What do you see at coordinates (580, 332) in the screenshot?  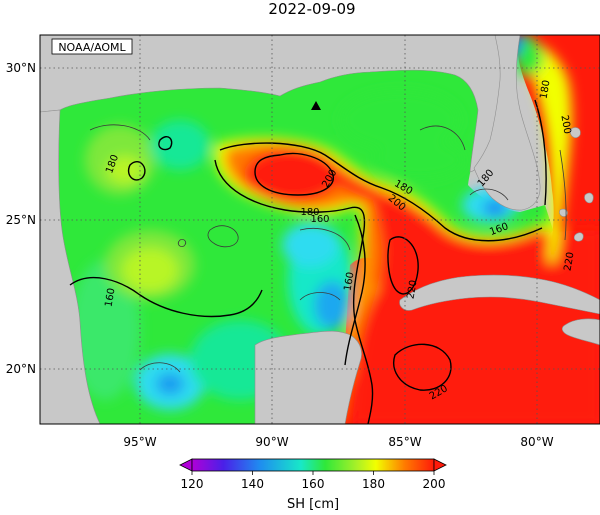 I see `land-hispaniola` at bounding box center [580, 332].